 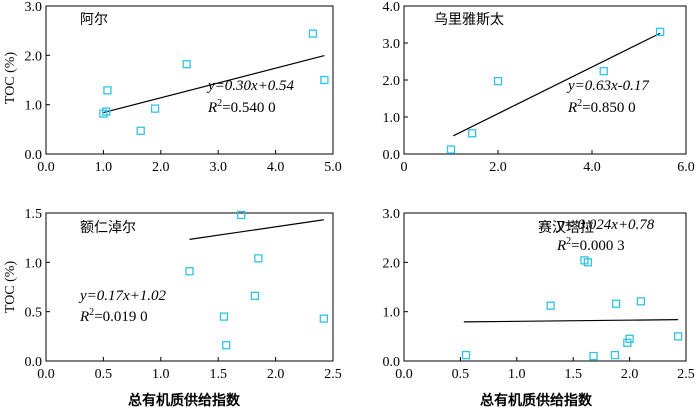 I want to click on y-axis-label-bottom: TOC (%), so click(x=10, y=287).